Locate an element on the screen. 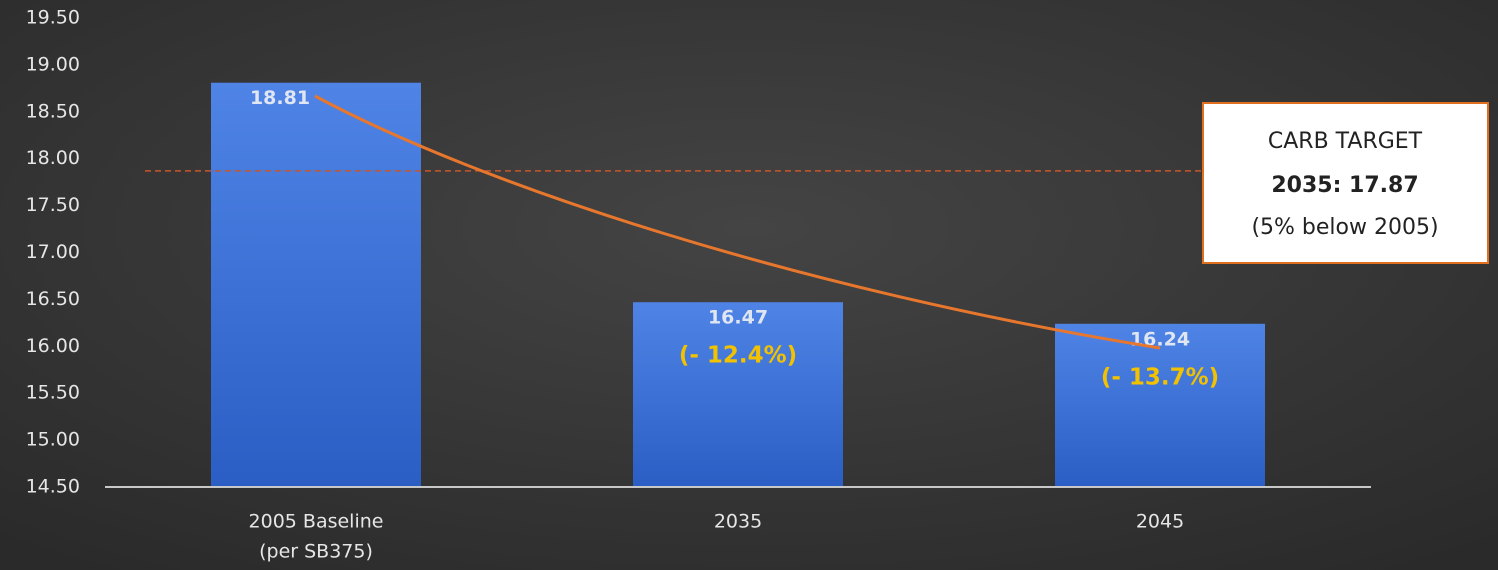 This screenshot has height=570, width=1498. target-box is located at coordinates (1345, 183).